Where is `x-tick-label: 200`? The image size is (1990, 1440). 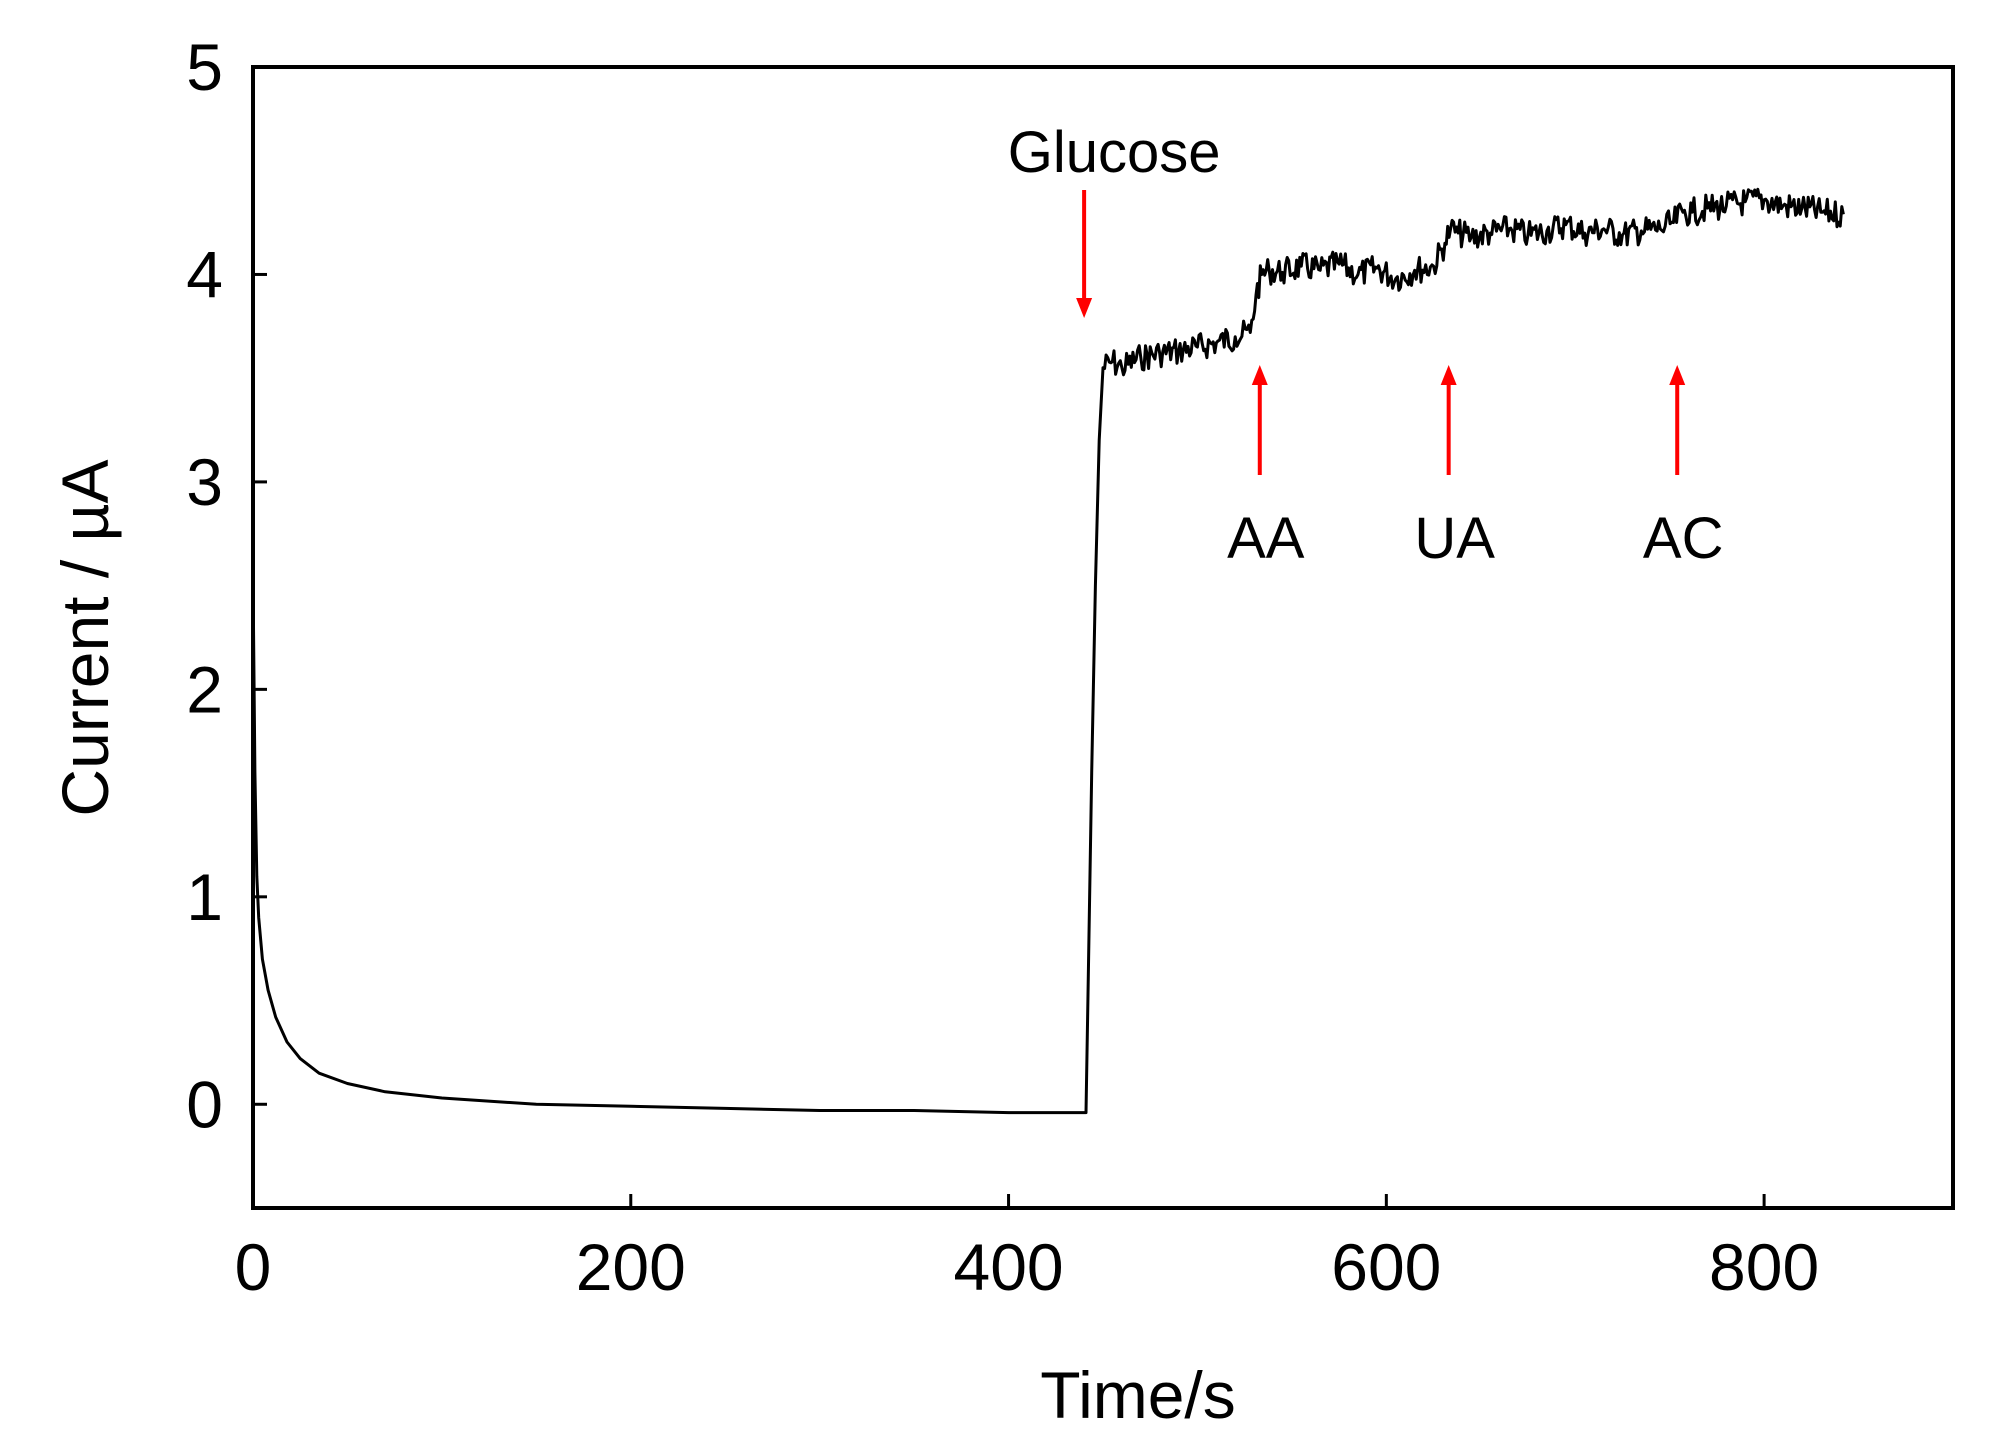 x-tick-label: 200 is located at coordinates (631, 1267).